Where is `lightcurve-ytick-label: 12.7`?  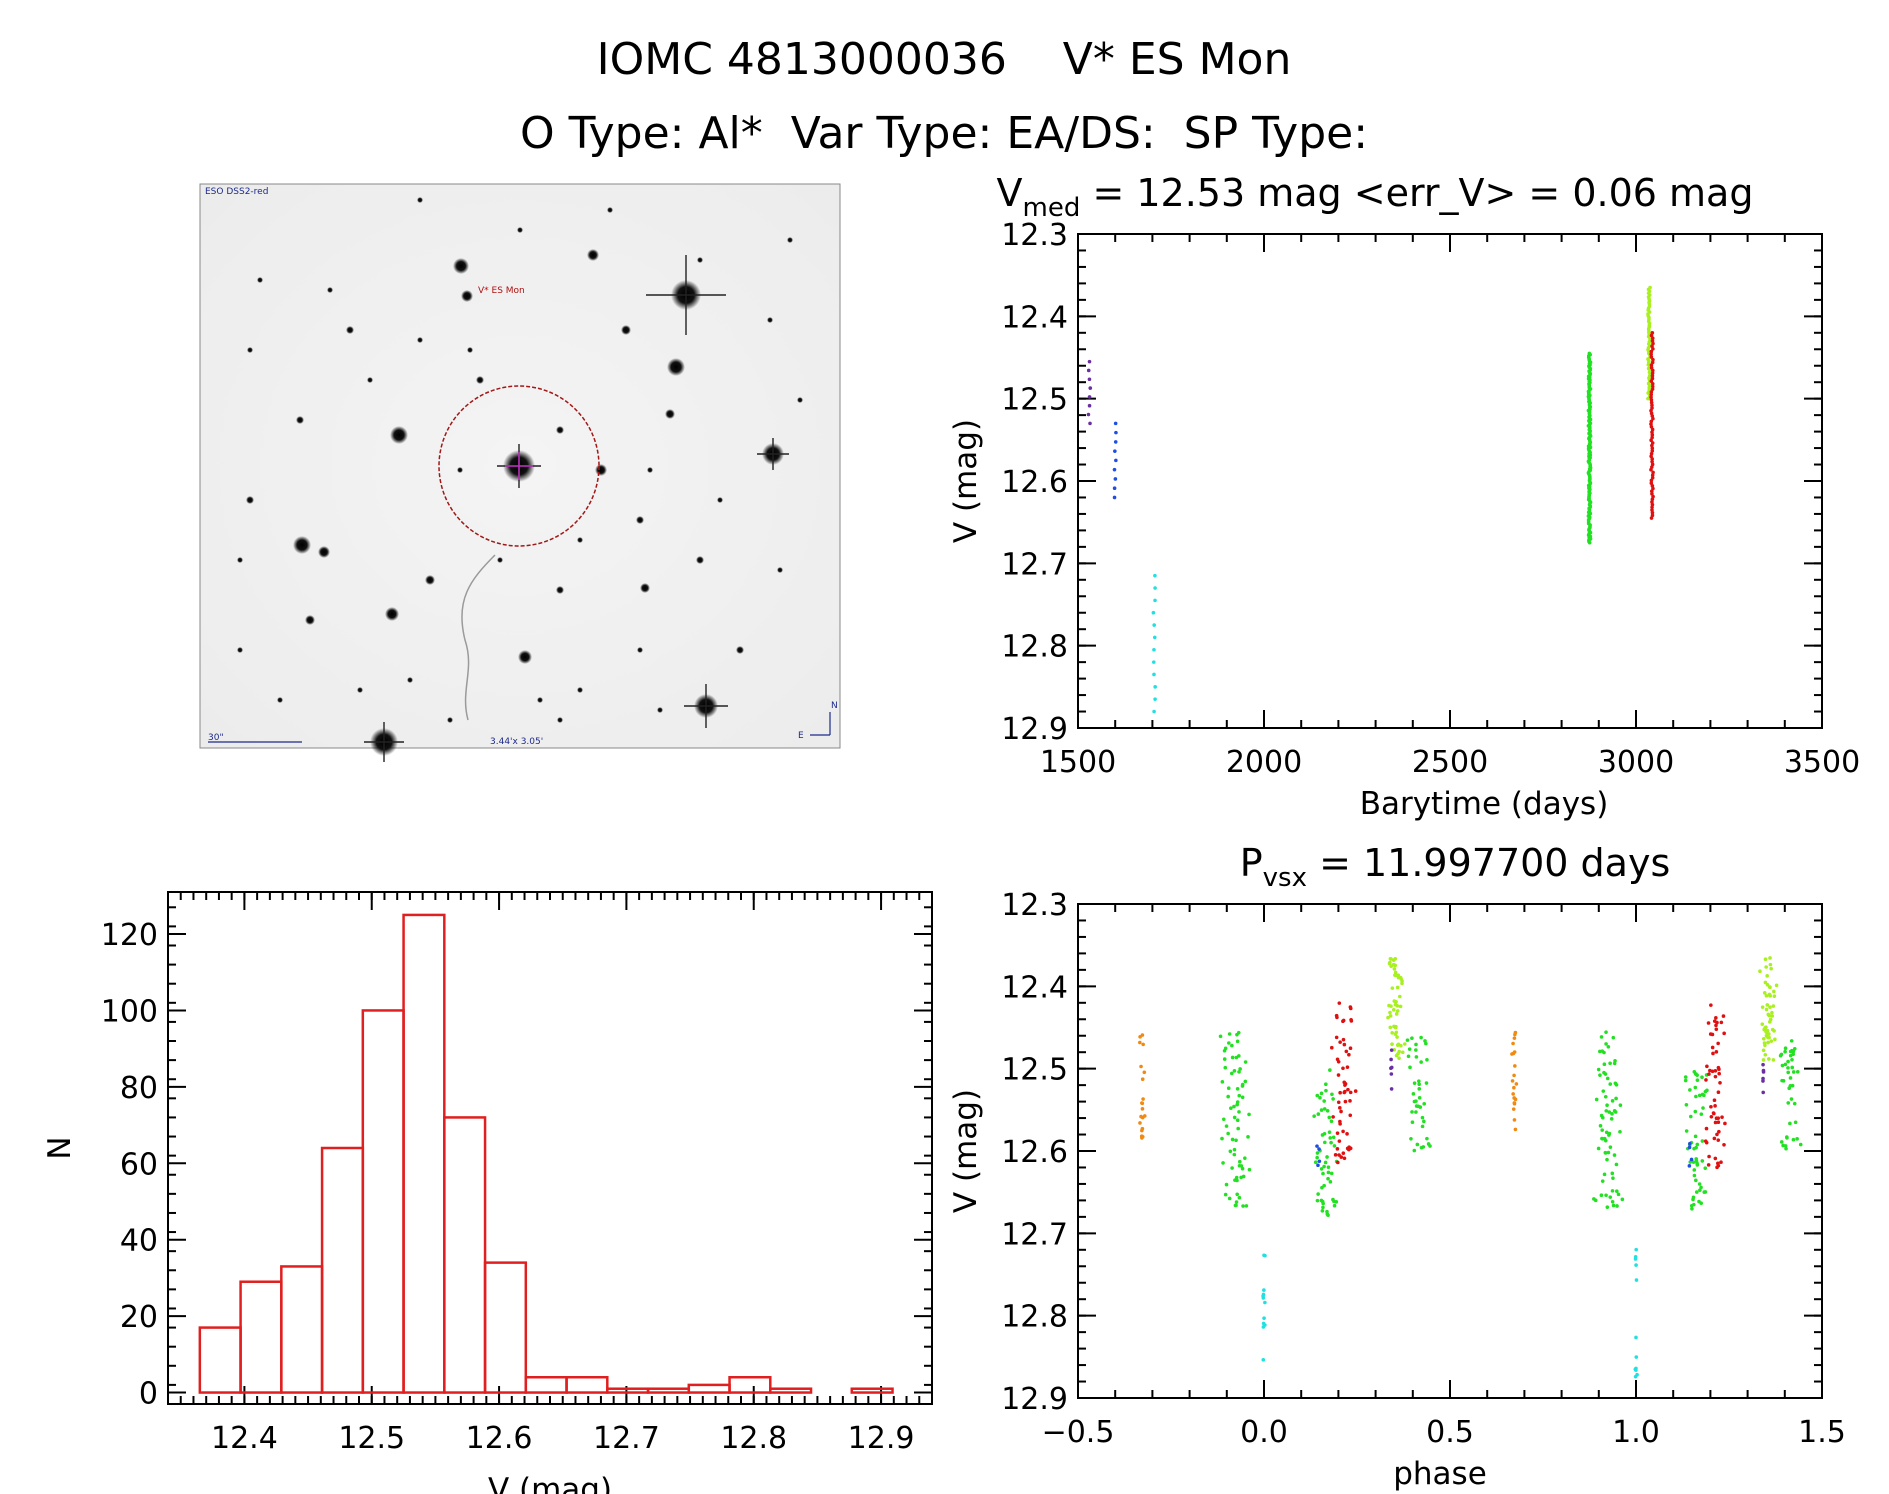
lightcurve-ytick-label: 12.7 is located at coordinates (1034, 564).